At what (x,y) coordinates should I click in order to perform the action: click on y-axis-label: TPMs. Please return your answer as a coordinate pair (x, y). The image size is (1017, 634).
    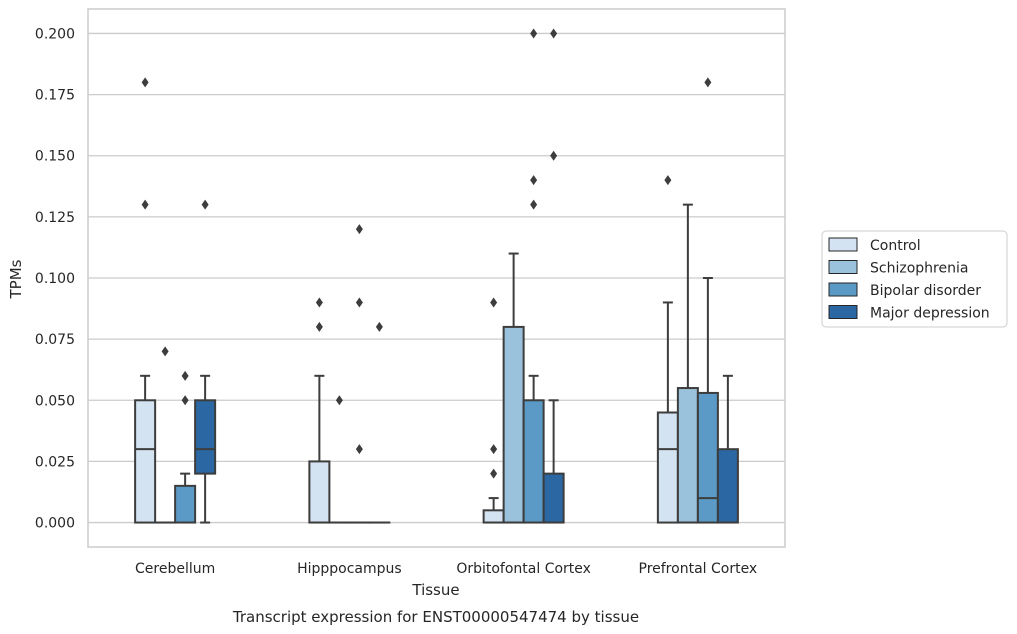
    Looking at the image, I should click on (16, 279).